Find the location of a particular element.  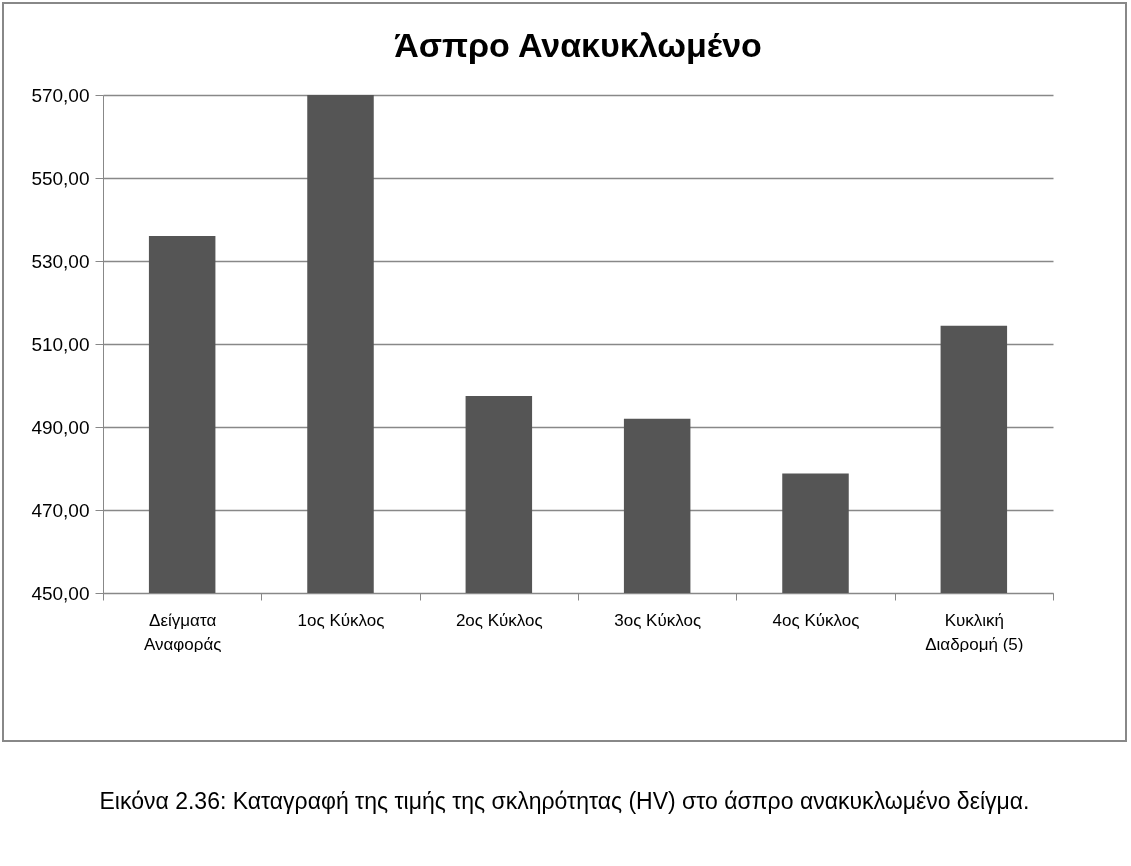

x-tick-label: 1ος Κύκλος is located at coordinates (341, 620).